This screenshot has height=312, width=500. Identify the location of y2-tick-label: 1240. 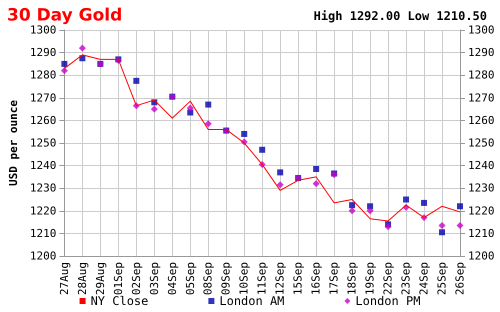
(481, 165).